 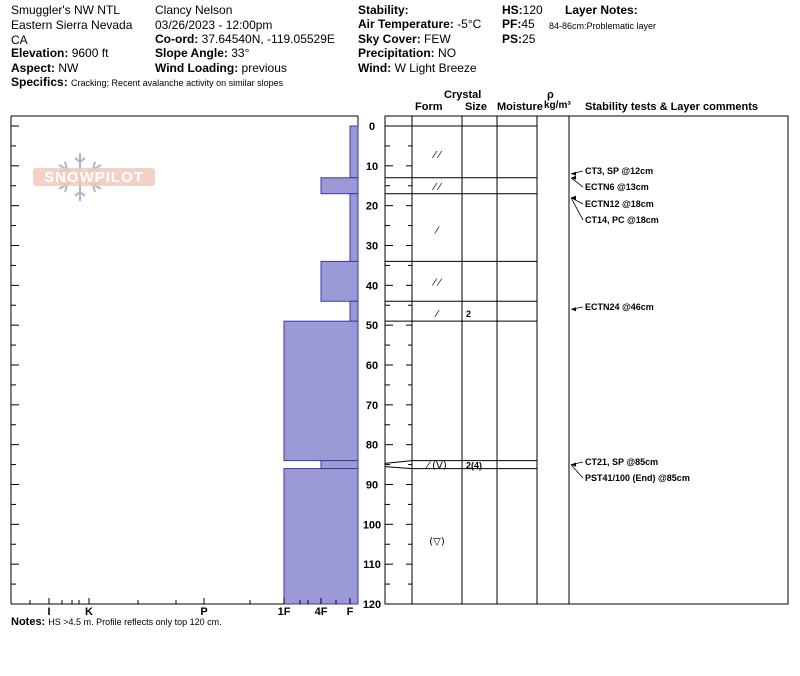 What do you see at coordinates (372, 605) in the screenshot?
I see `depth-label-120: 120` at bounding box center [372, 605].